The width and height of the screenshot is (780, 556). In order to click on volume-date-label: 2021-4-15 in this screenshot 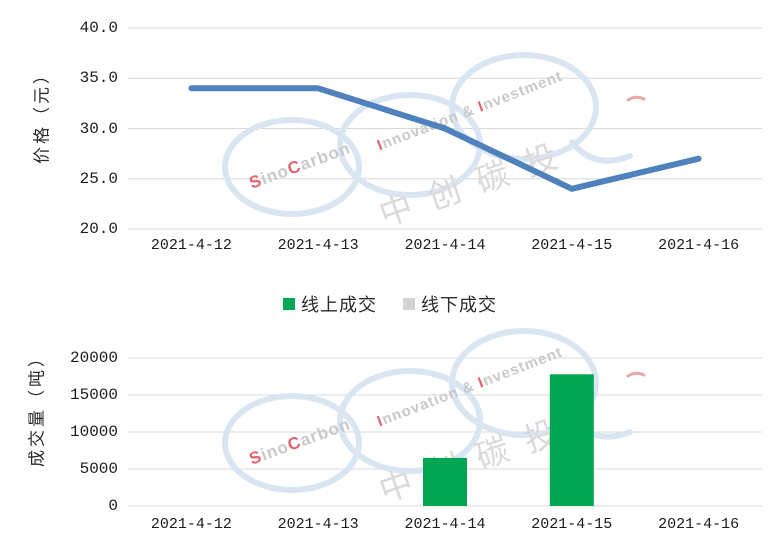, I will do `click(572, 524)`.